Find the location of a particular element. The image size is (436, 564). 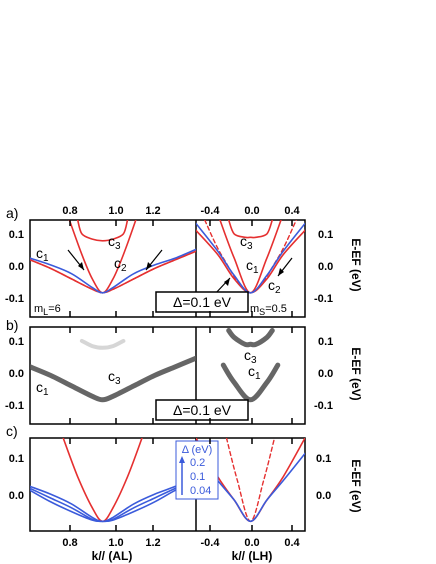

legend-entry: 0.04 is located at coordinates (200, 491).